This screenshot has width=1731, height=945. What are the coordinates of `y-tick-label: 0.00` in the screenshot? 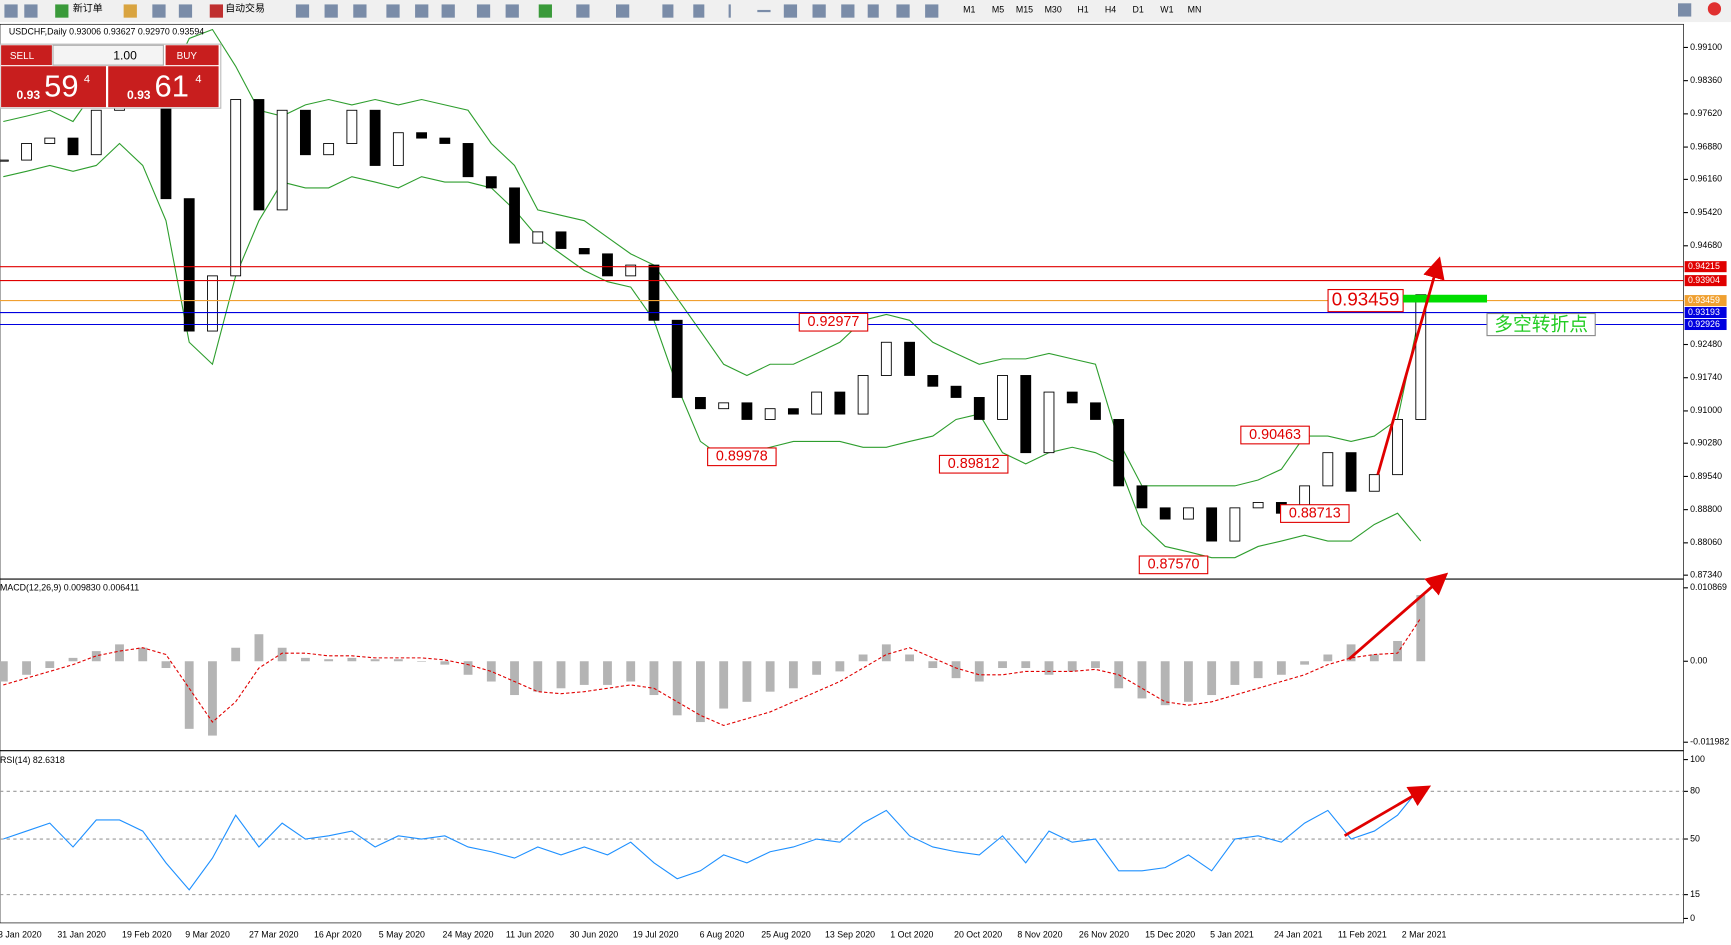 It's located at (1698, 661).